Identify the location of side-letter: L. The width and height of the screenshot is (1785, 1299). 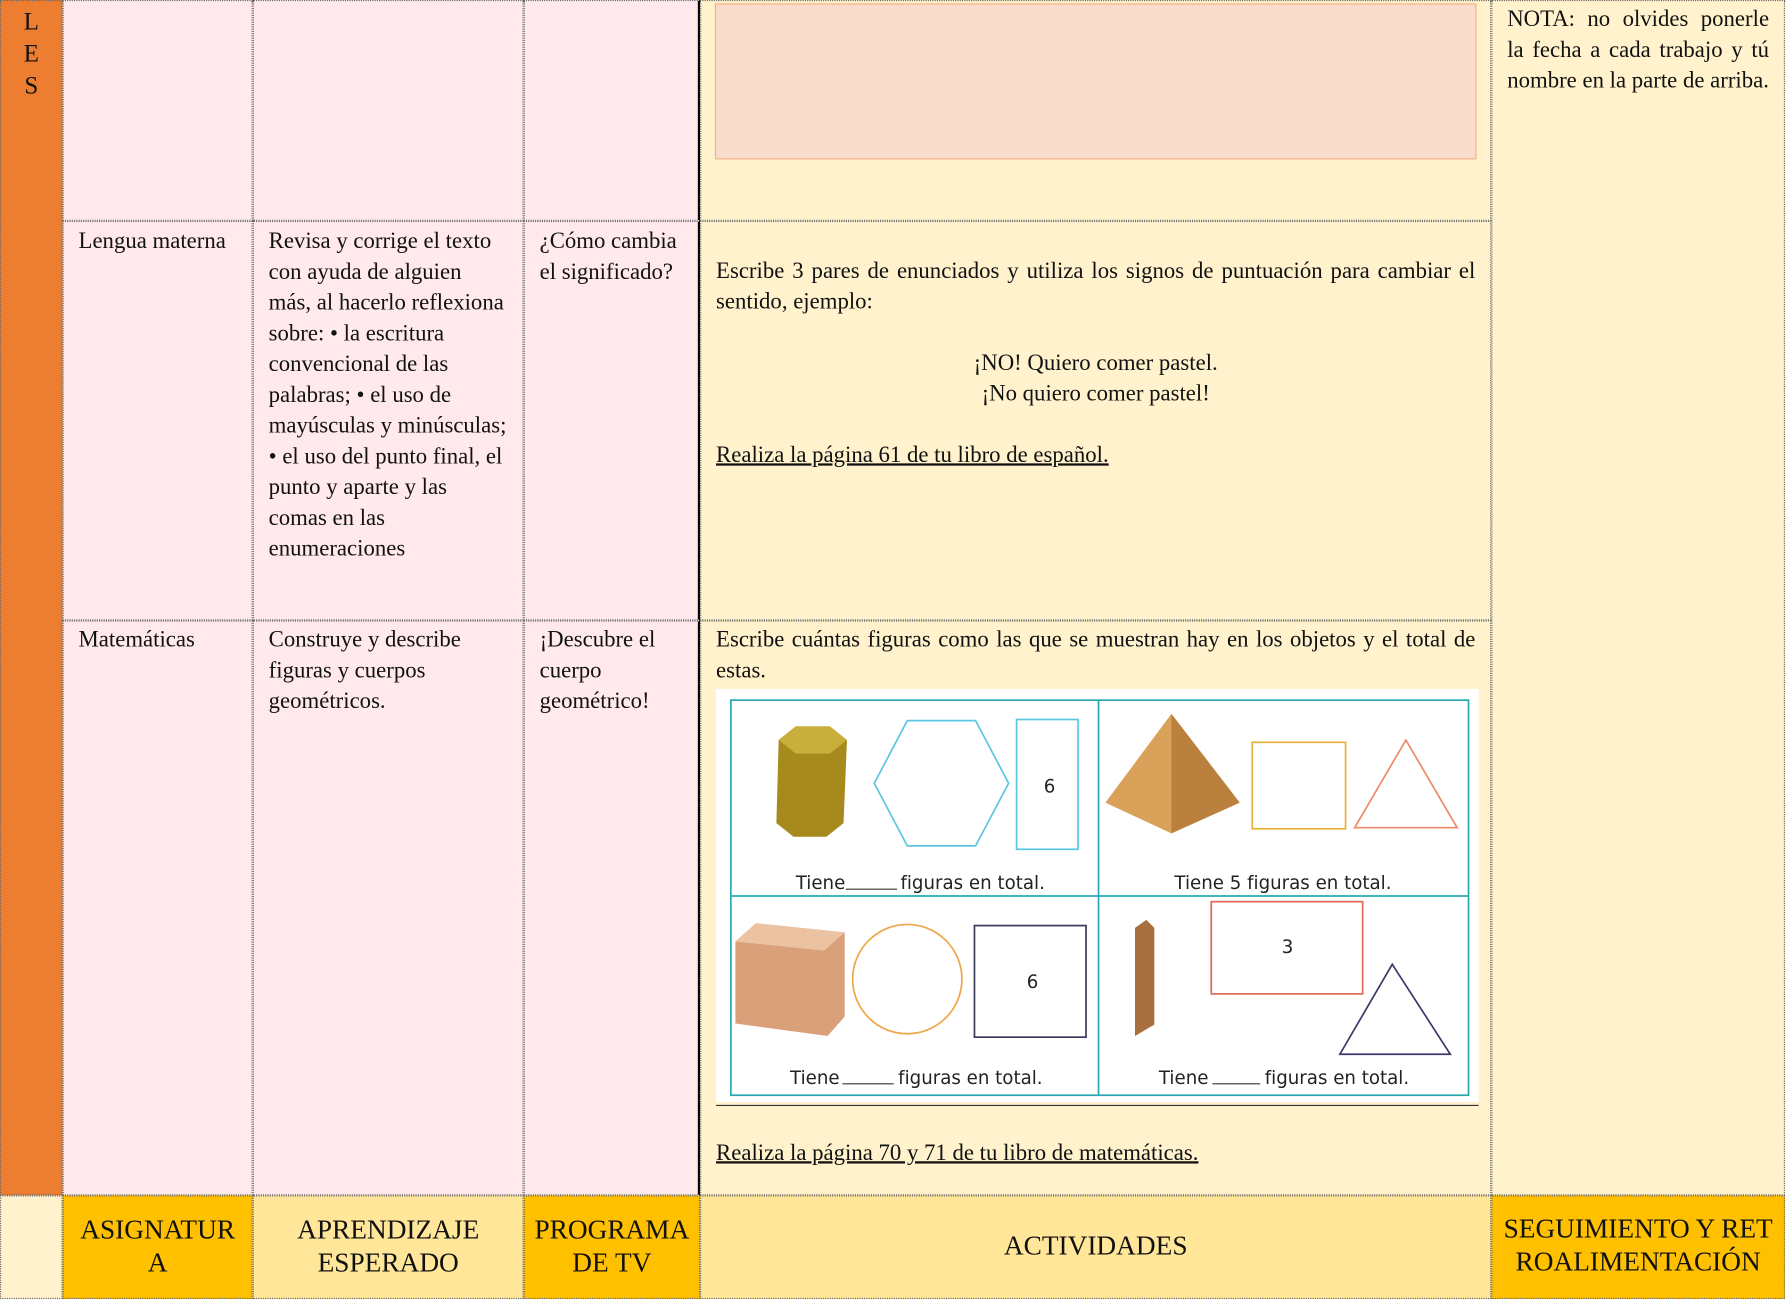
(31, 21).